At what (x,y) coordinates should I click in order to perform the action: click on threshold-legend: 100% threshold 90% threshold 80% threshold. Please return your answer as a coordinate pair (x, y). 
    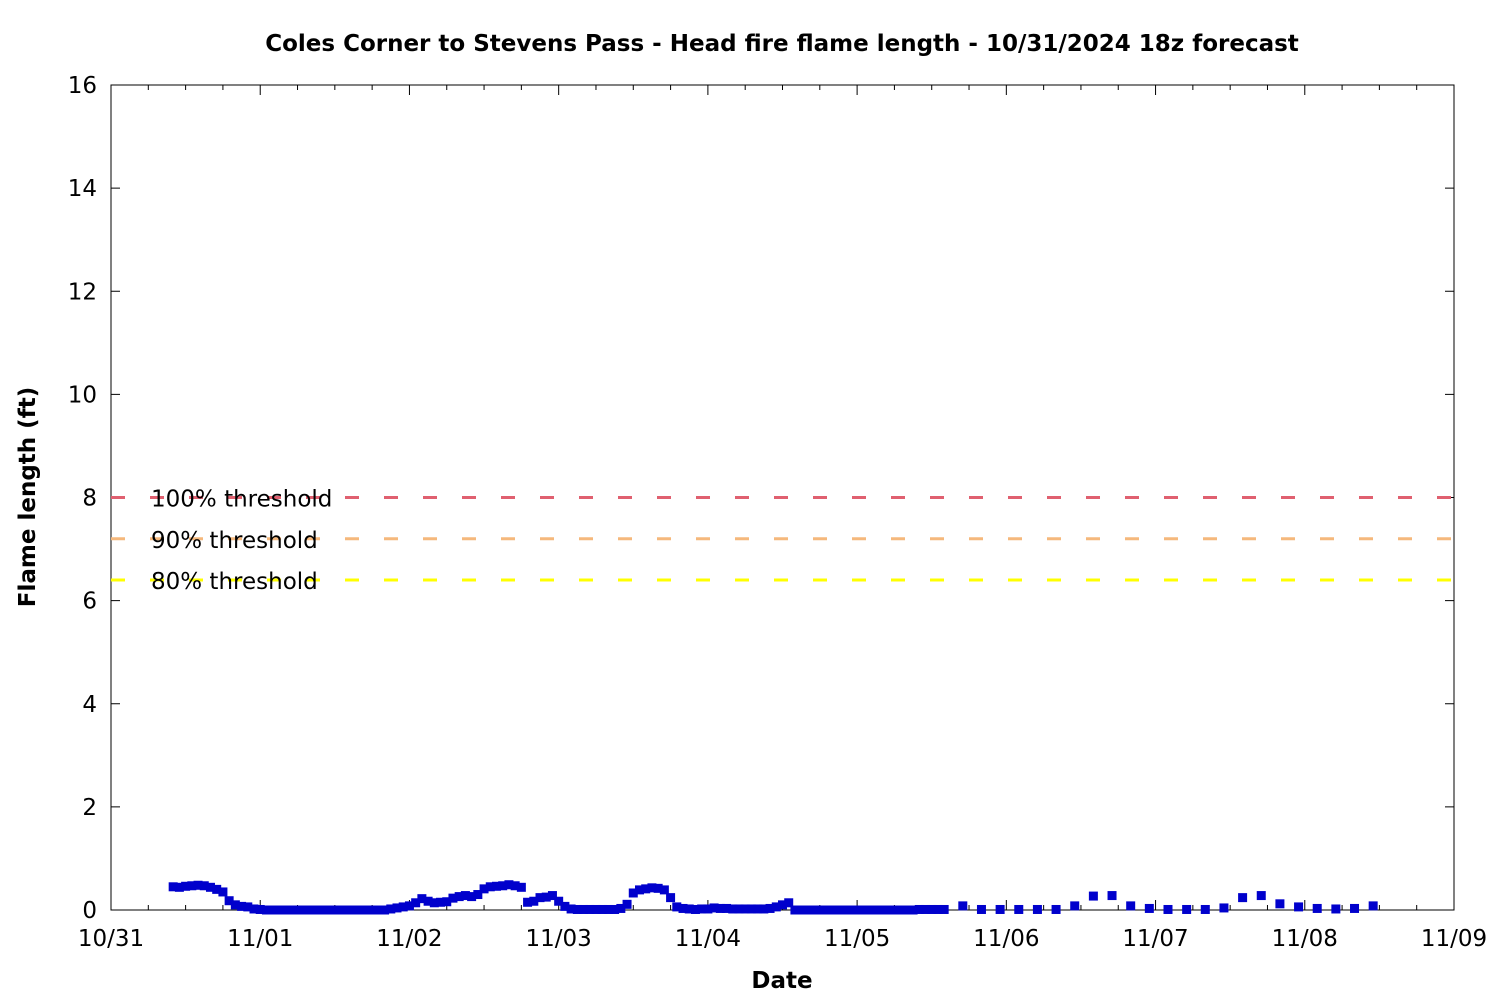
    Looking at the image, I should click on (241, 541).